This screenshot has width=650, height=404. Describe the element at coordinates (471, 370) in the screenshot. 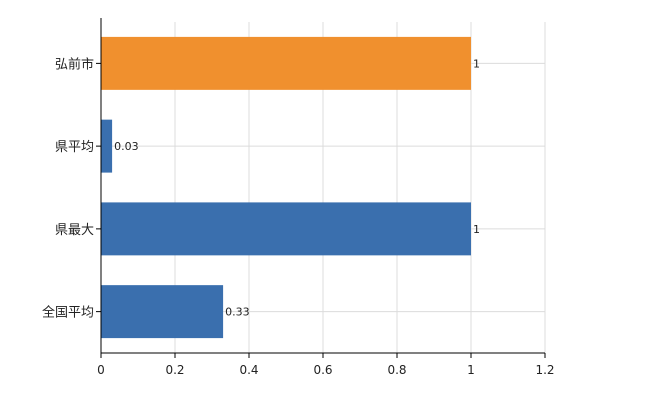

I see `x-tick-label-5: 1` at that location.